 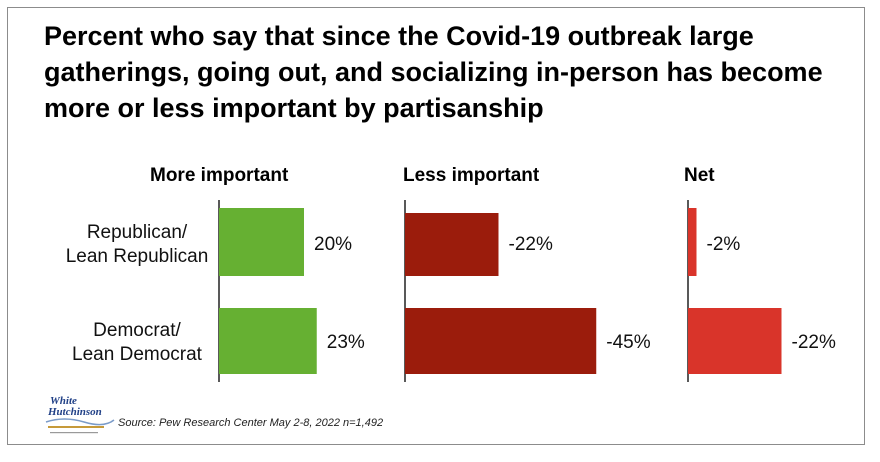 I want to click on data-label: 20%, so click(x=333, y=244).